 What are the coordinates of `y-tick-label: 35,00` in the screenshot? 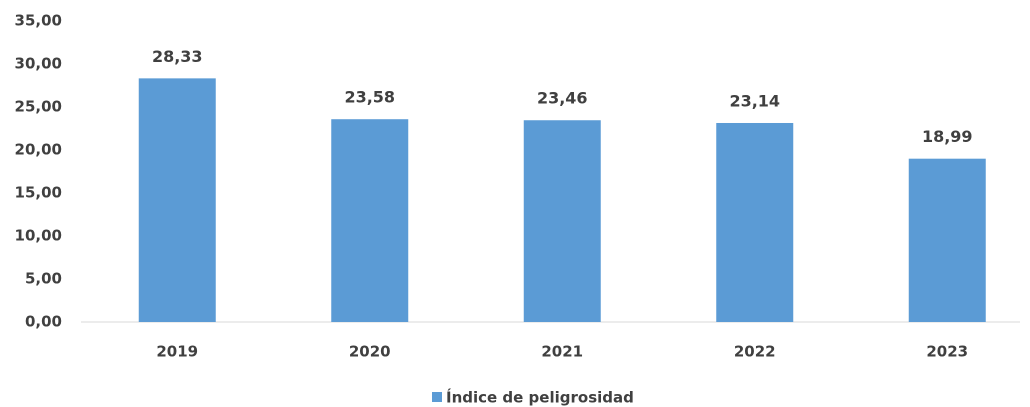 It's located at (38, 21).